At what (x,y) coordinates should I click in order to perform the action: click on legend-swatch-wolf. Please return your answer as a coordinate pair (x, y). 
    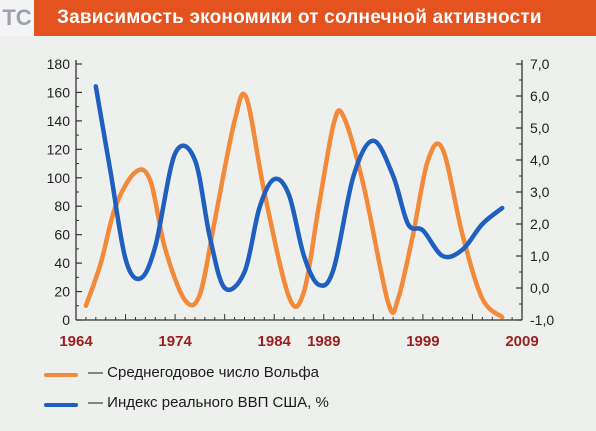
    Looking at the image, I should click on (61, 375).